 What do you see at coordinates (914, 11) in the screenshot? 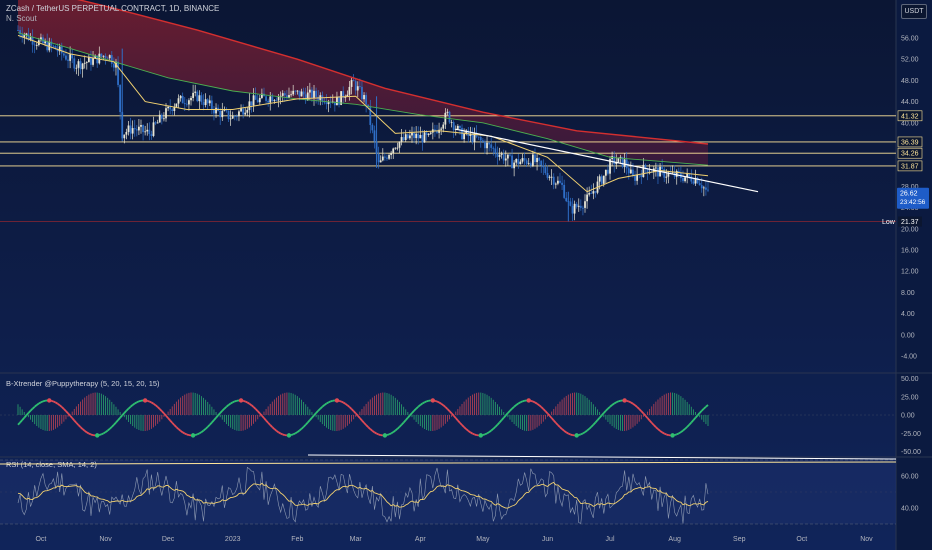
I see `currency-button: USDT` at bounding box center [914, 11].